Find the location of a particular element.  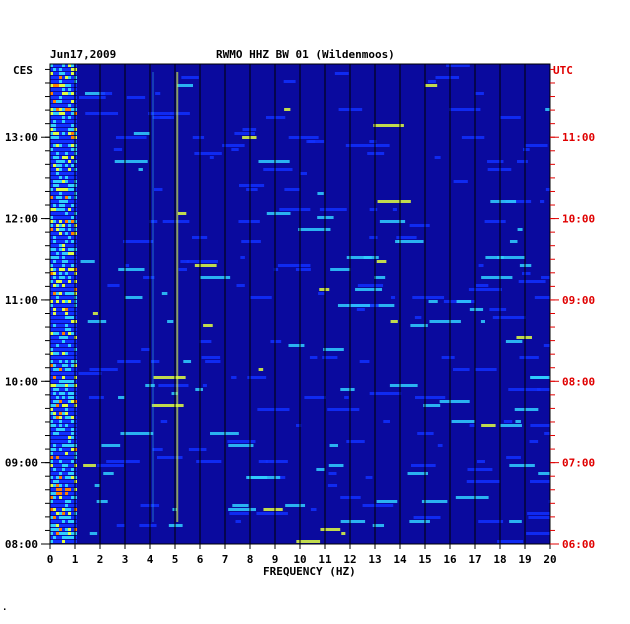

right-y-tick-label: 07:00 is located at coordinates (578, 463).